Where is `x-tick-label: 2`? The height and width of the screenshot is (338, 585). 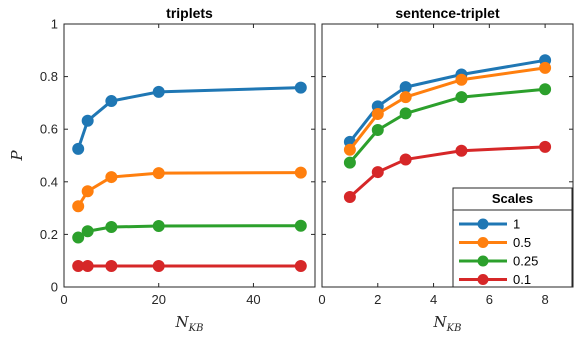 x-tick-label: 2 is located at coordinates (377, 299).